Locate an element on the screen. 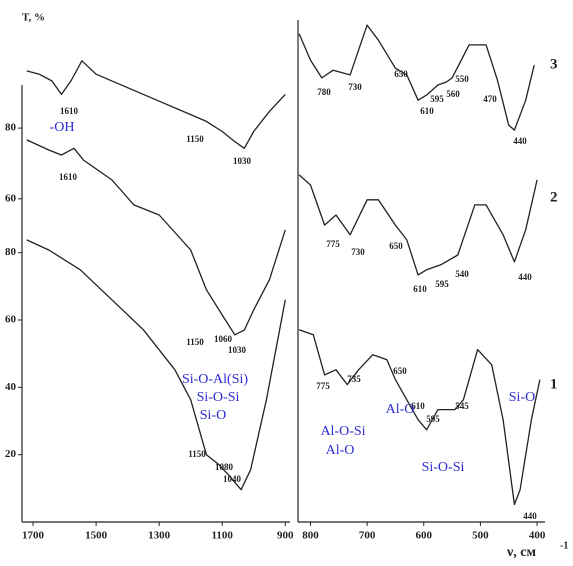 This screenshot has width=573, height=566. y-tick-label: 40 is located at coordinates (11, 387).